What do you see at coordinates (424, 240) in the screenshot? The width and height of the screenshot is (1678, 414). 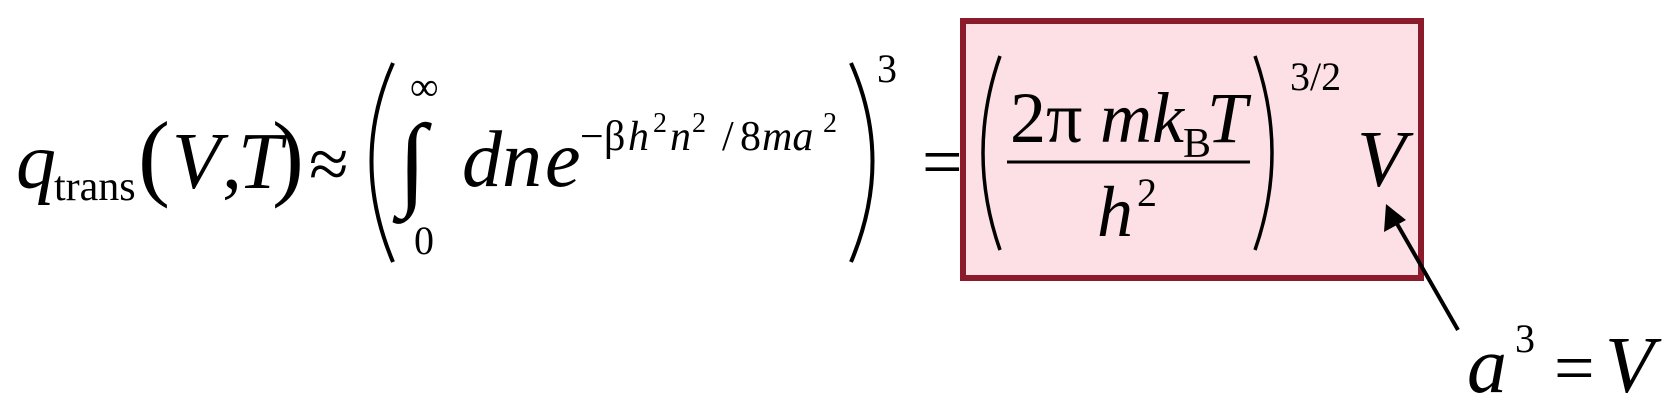 I see `integral-lower-limit: 0` at bounding box center [424, 240].